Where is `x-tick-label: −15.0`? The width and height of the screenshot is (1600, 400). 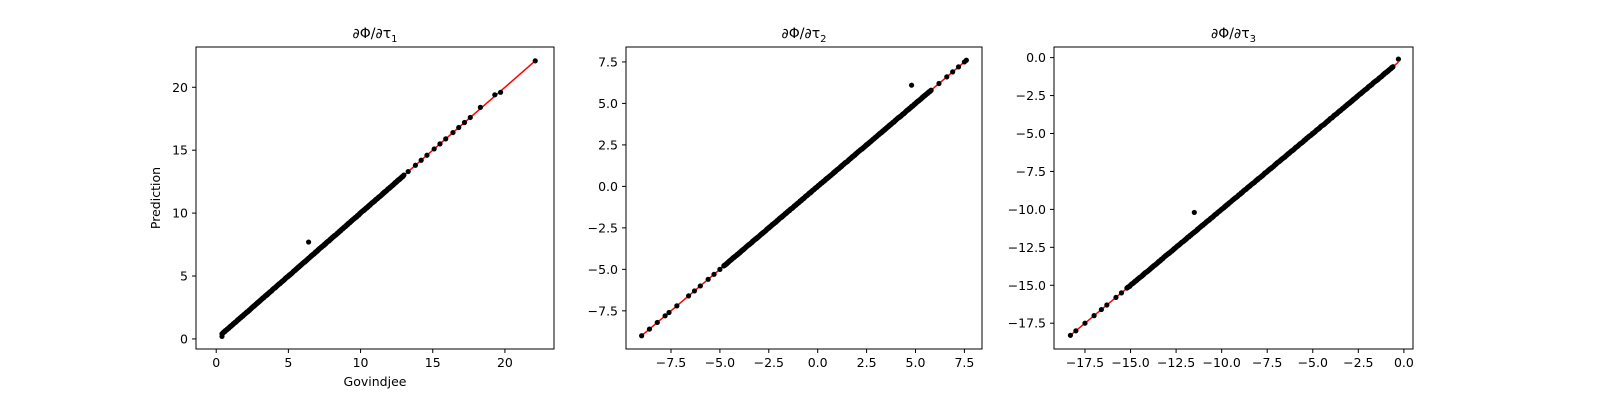
x-tick-label: −15.0 is located at coordinates (1130, 362).